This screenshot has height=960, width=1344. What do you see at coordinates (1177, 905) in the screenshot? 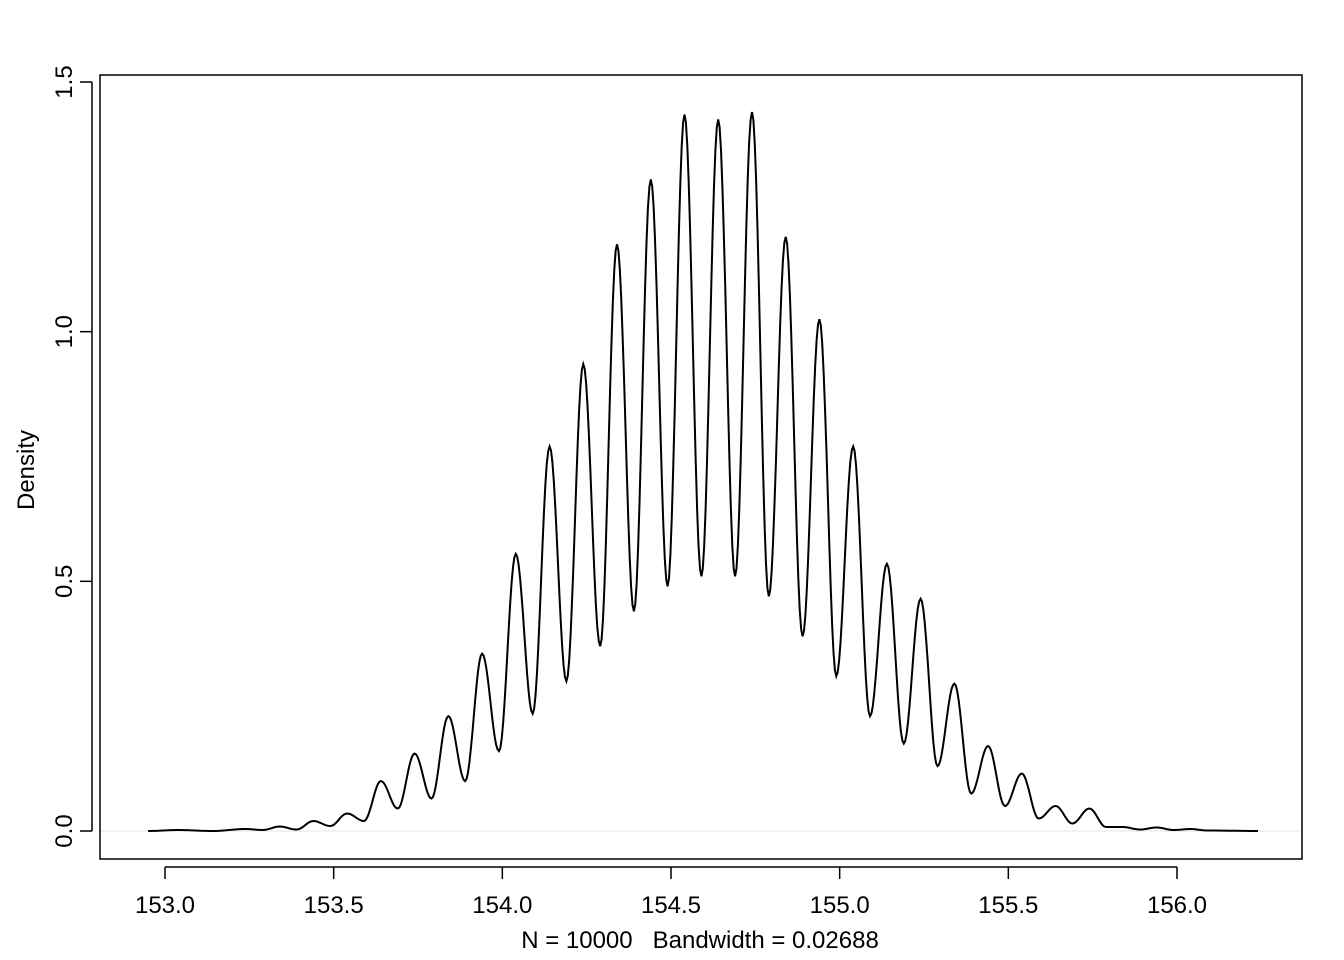
I see `x-tick-label: 156.0` at bounding box center [1177, 905].